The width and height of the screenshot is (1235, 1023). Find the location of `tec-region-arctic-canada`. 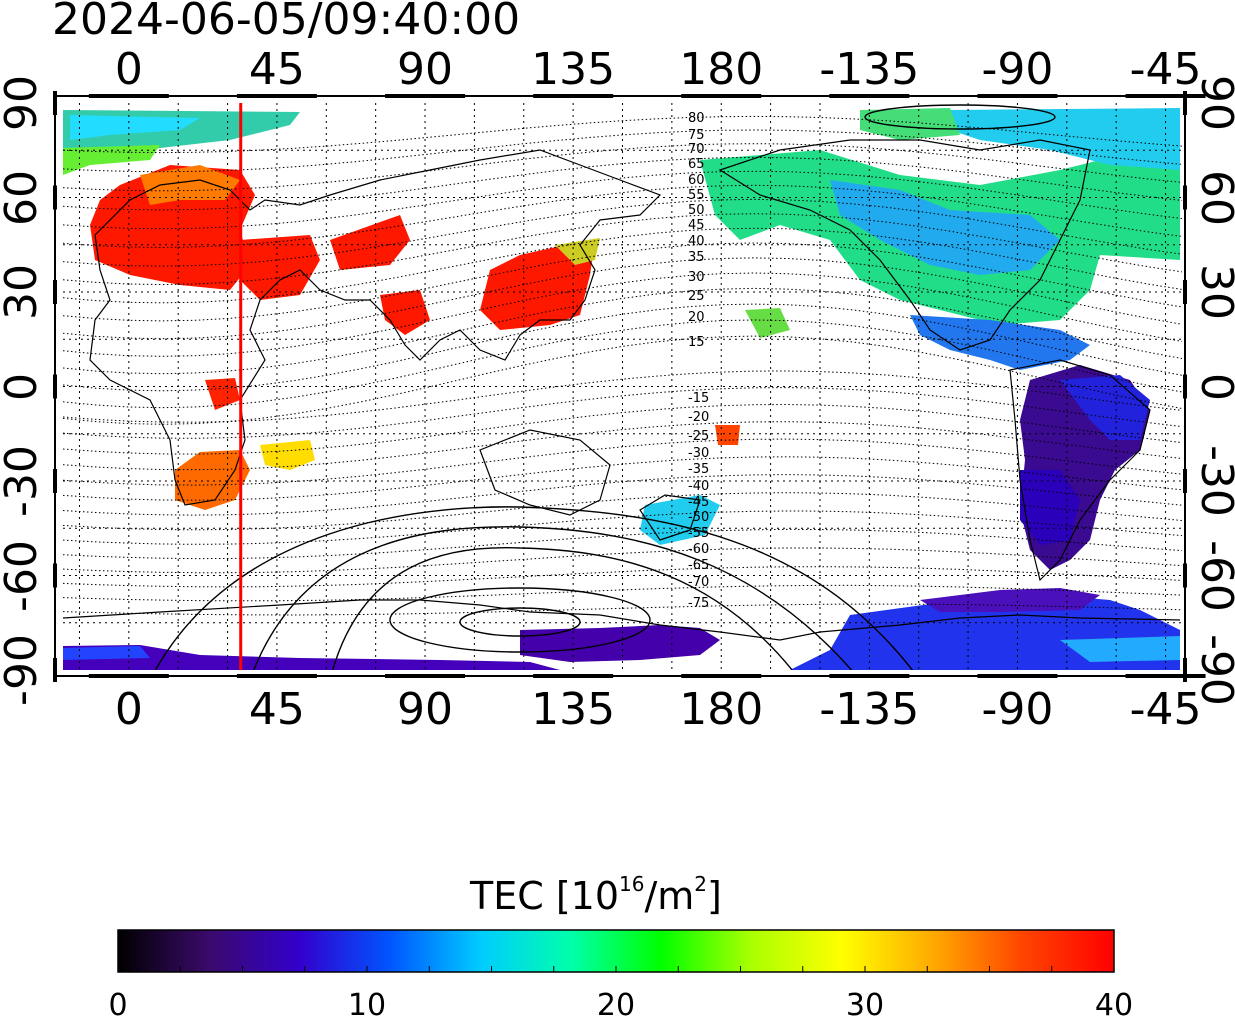

tec-region-arctic-canada is located at coordinates (910, 124).